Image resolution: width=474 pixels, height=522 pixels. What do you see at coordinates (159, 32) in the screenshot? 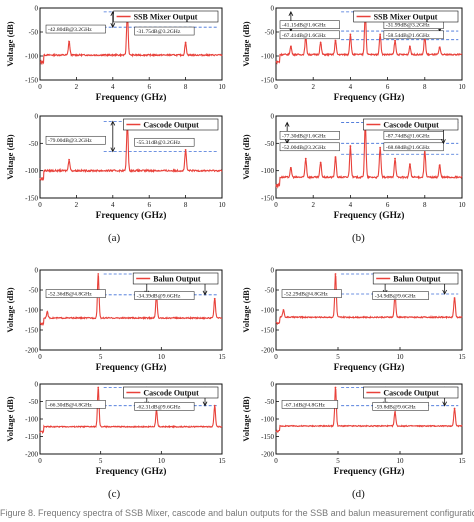
I see `annotation-text: -31.75dB@3.2GHz` at bounding box center [159, 32].